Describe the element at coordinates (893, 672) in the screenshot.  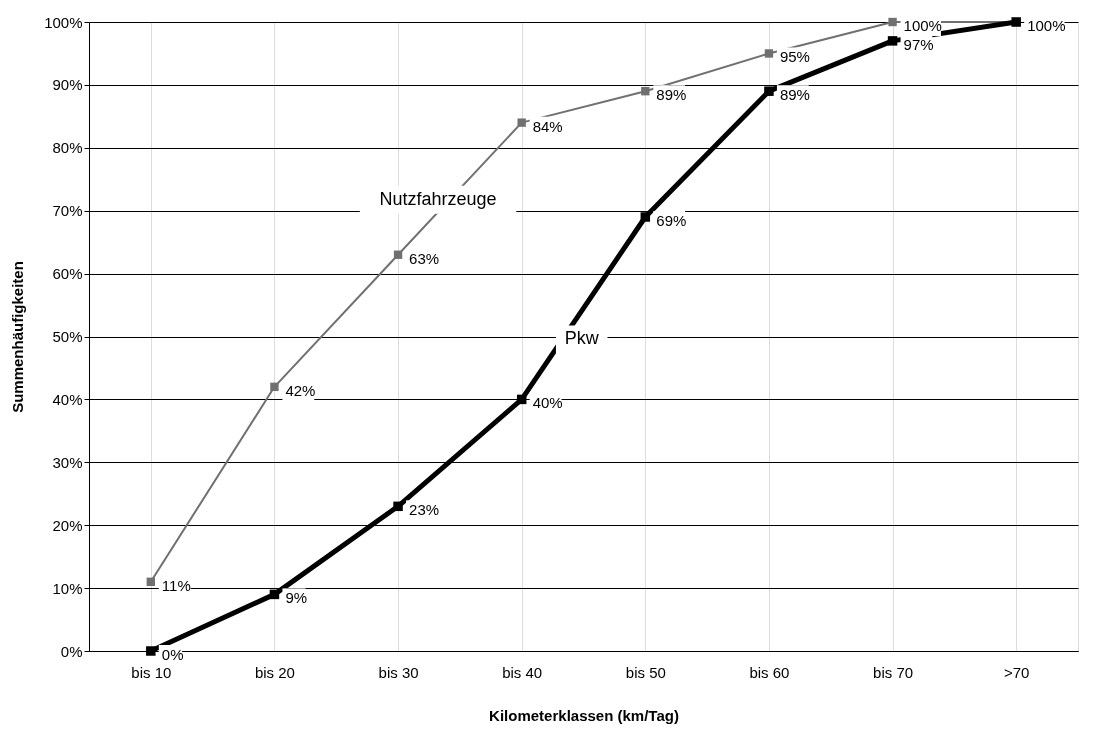
I see `x-tick-label: bis 70` at that location.